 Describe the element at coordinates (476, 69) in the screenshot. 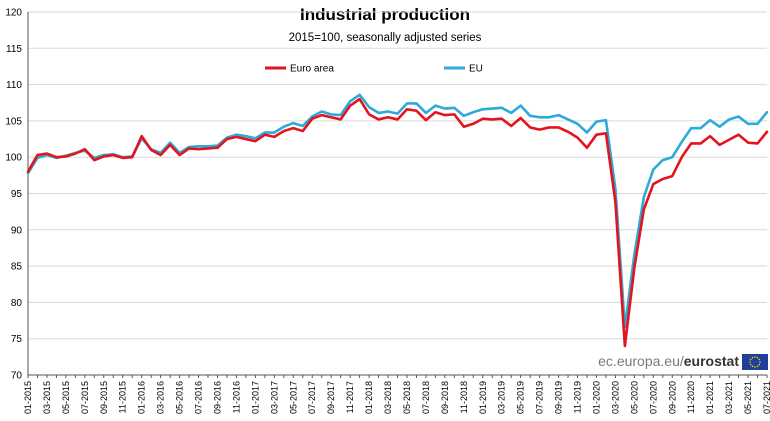

I see `legend-label-eu: EU` at that location.